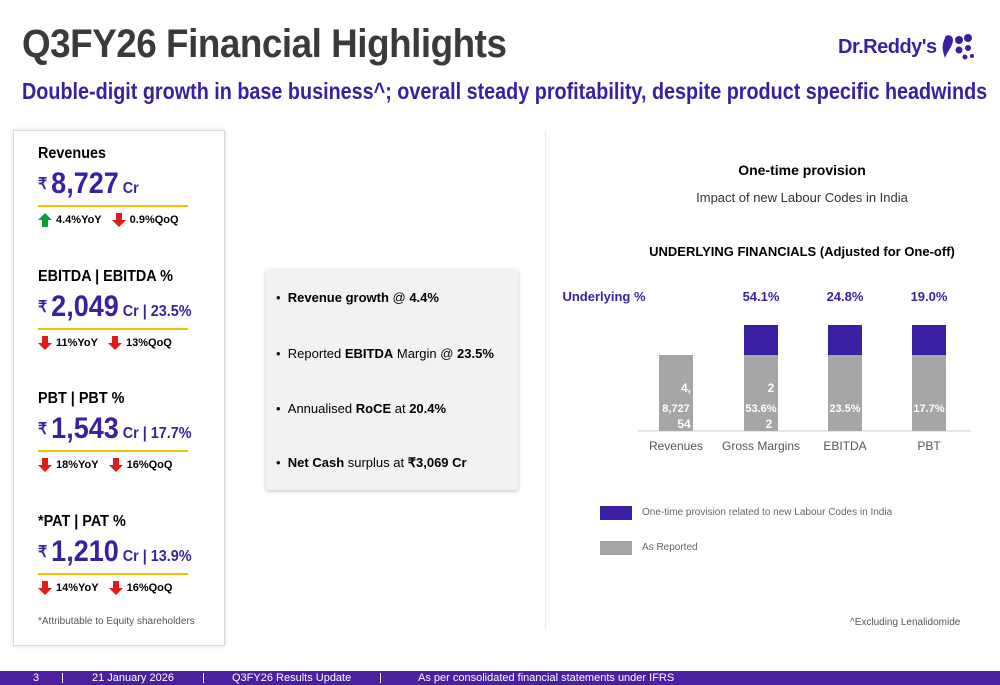  What do you see at coordinates (154, 220) in the screenshot?
I see `qoq-change: 0.9%QoQ` at bounding box center [154, 220].